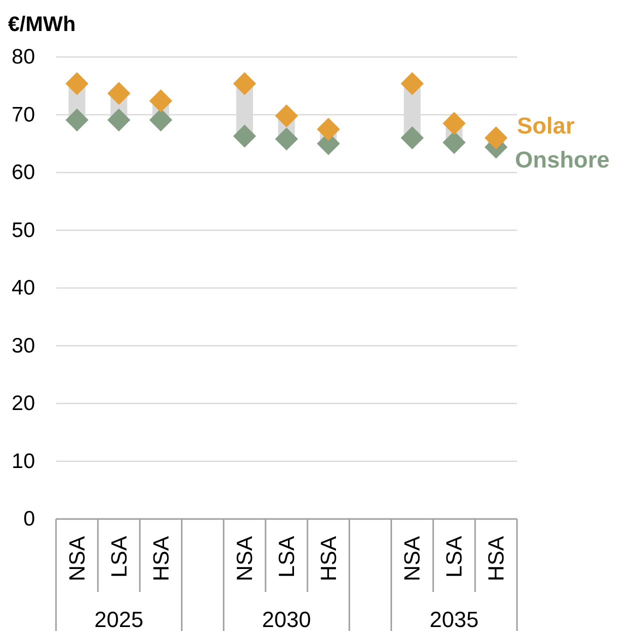 The width and height of the screenshot is (620, 631). What do you see at coordinates (23, 114) in the screenshot?
I see `y-tick-label: 70` at bounding box center [23, 114].